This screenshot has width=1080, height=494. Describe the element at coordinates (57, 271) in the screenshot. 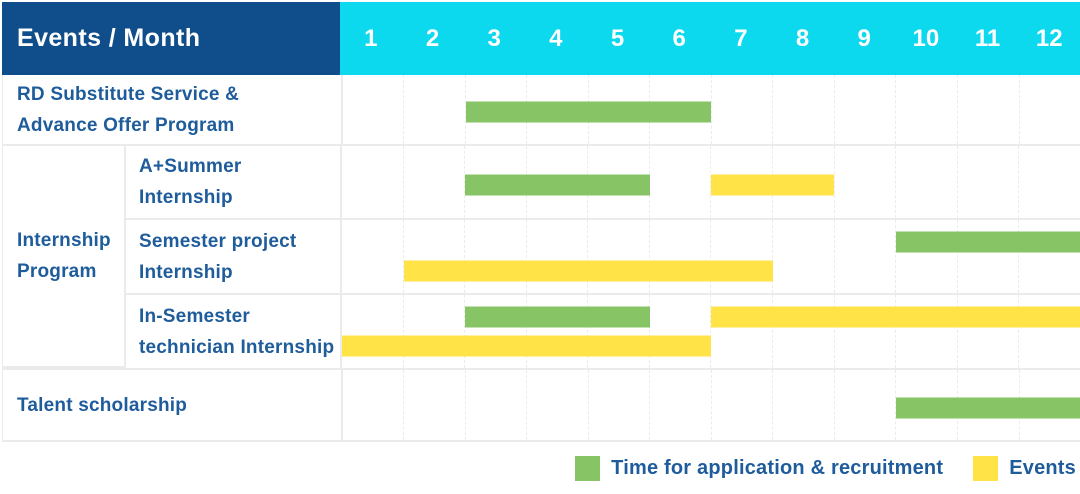

I see `label-line: Program` at that location.